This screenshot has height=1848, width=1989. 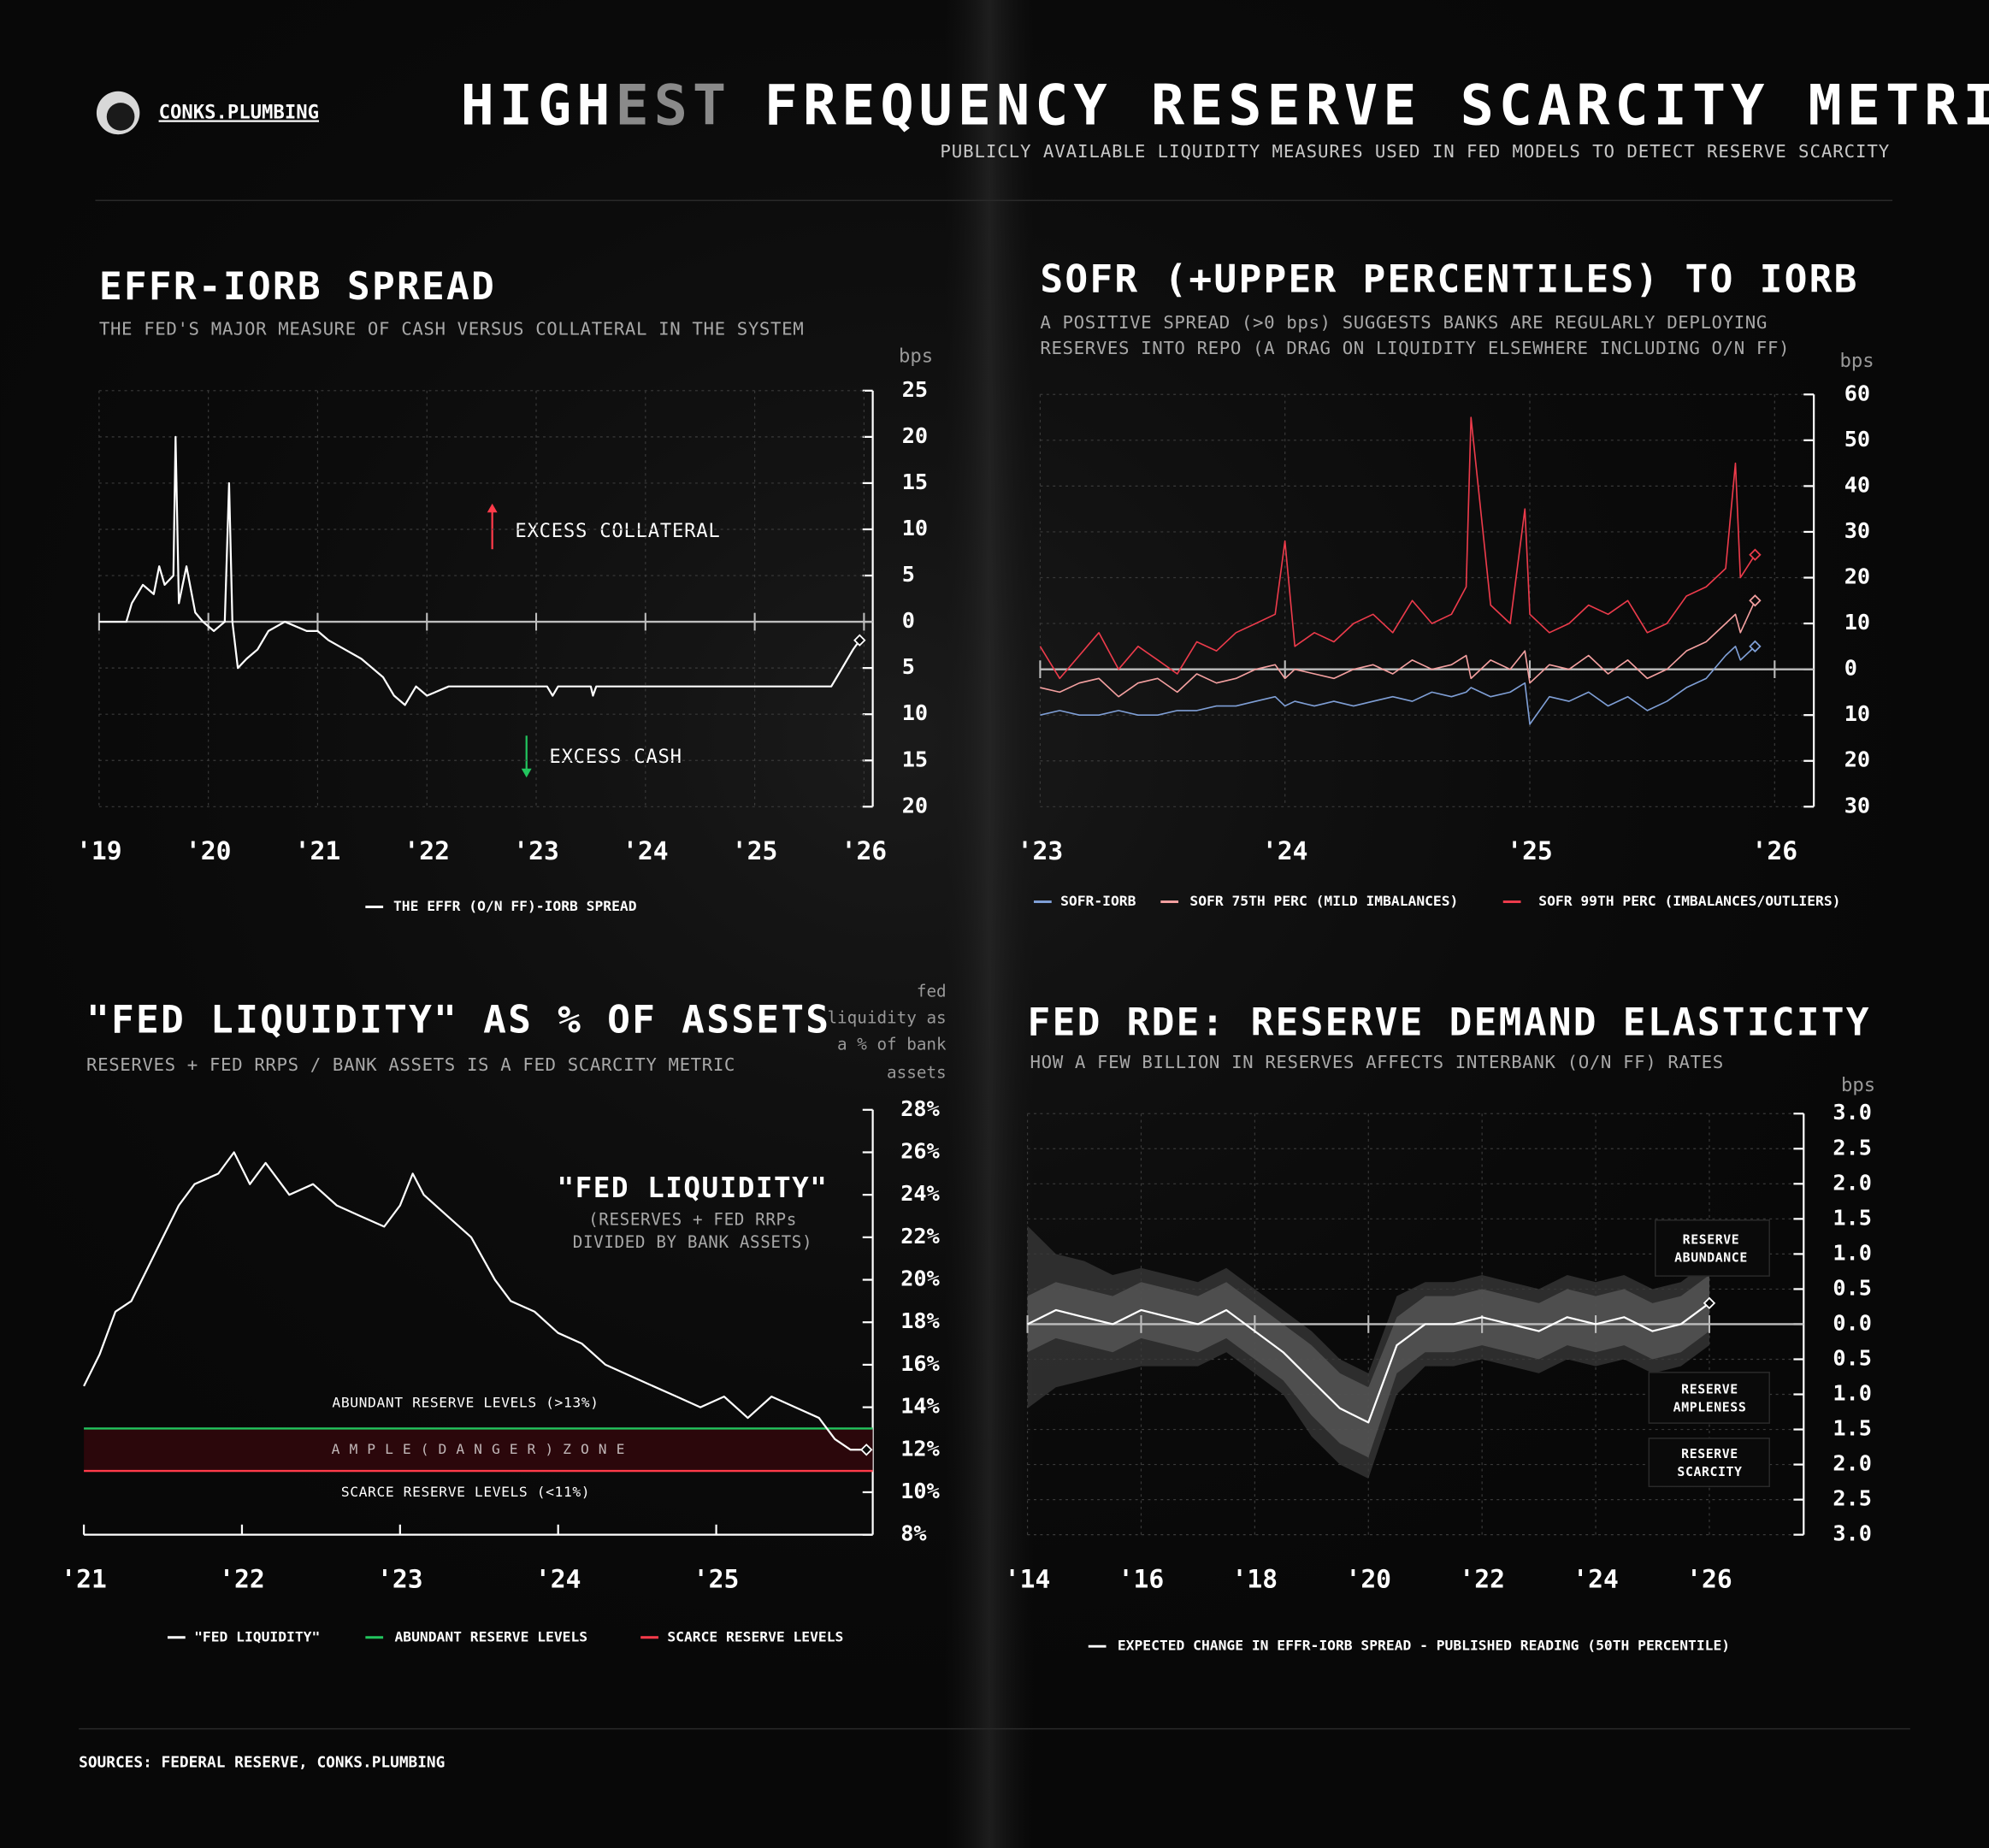 What do you see at coordinates (693, 1188) in the screenshot?
I see `annotation-title: "FED LIQUIDITY"` at bounding box center [693, 1188].